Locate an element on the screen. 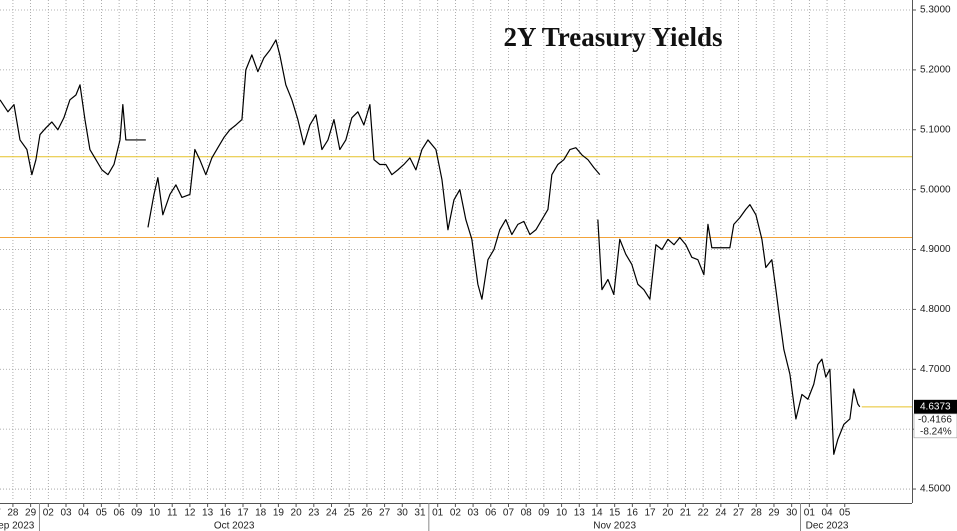 Image resolution: width=957 pixels, height=531 pixels. x-tick-label: 12 is located at coordinates (190, 513).